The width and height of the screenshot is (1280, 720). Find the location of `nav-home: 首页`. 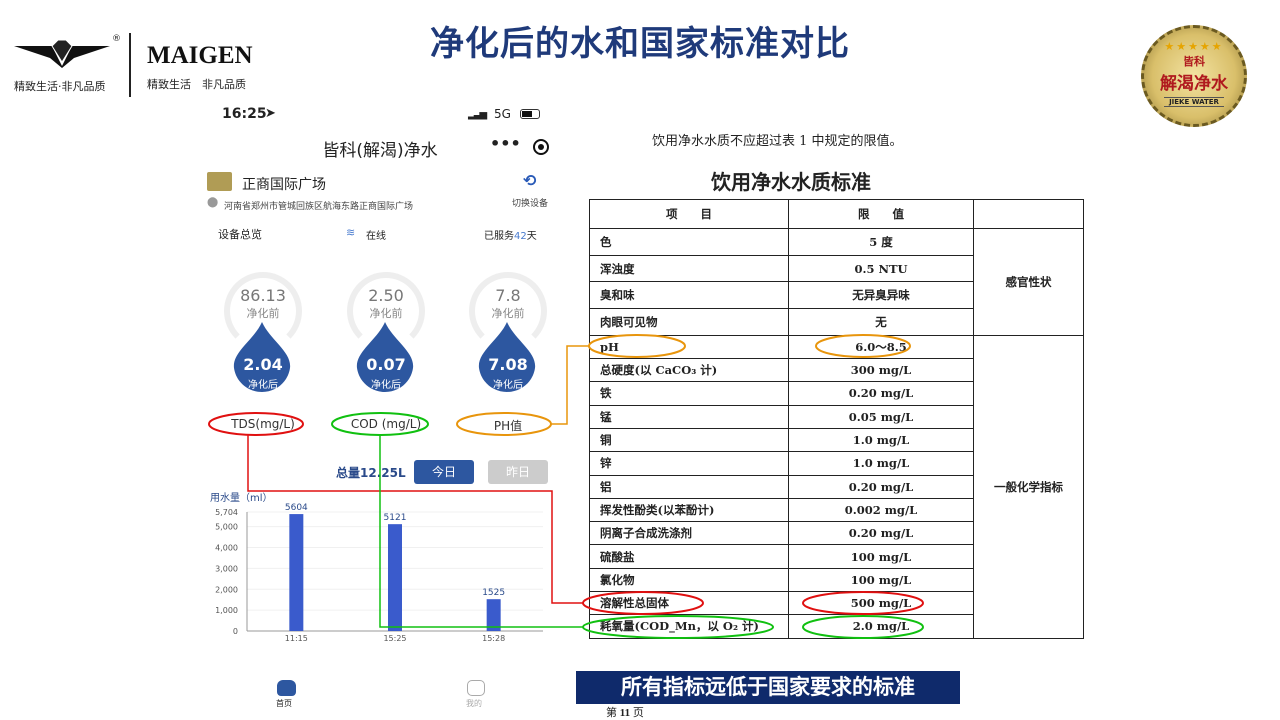

nav-home: 首页 is located at coordinates (284, 703).